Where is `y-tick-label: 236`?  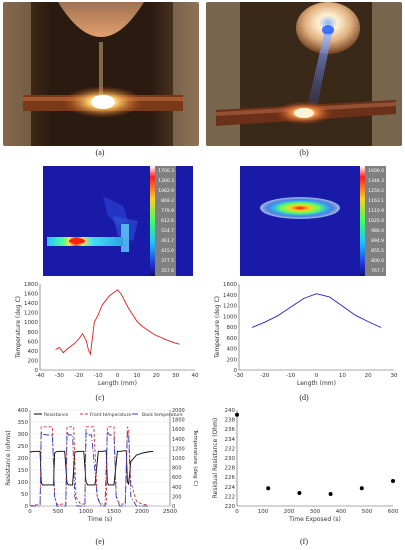 y-tick-label: 236 is located at coordinates (230, 430).